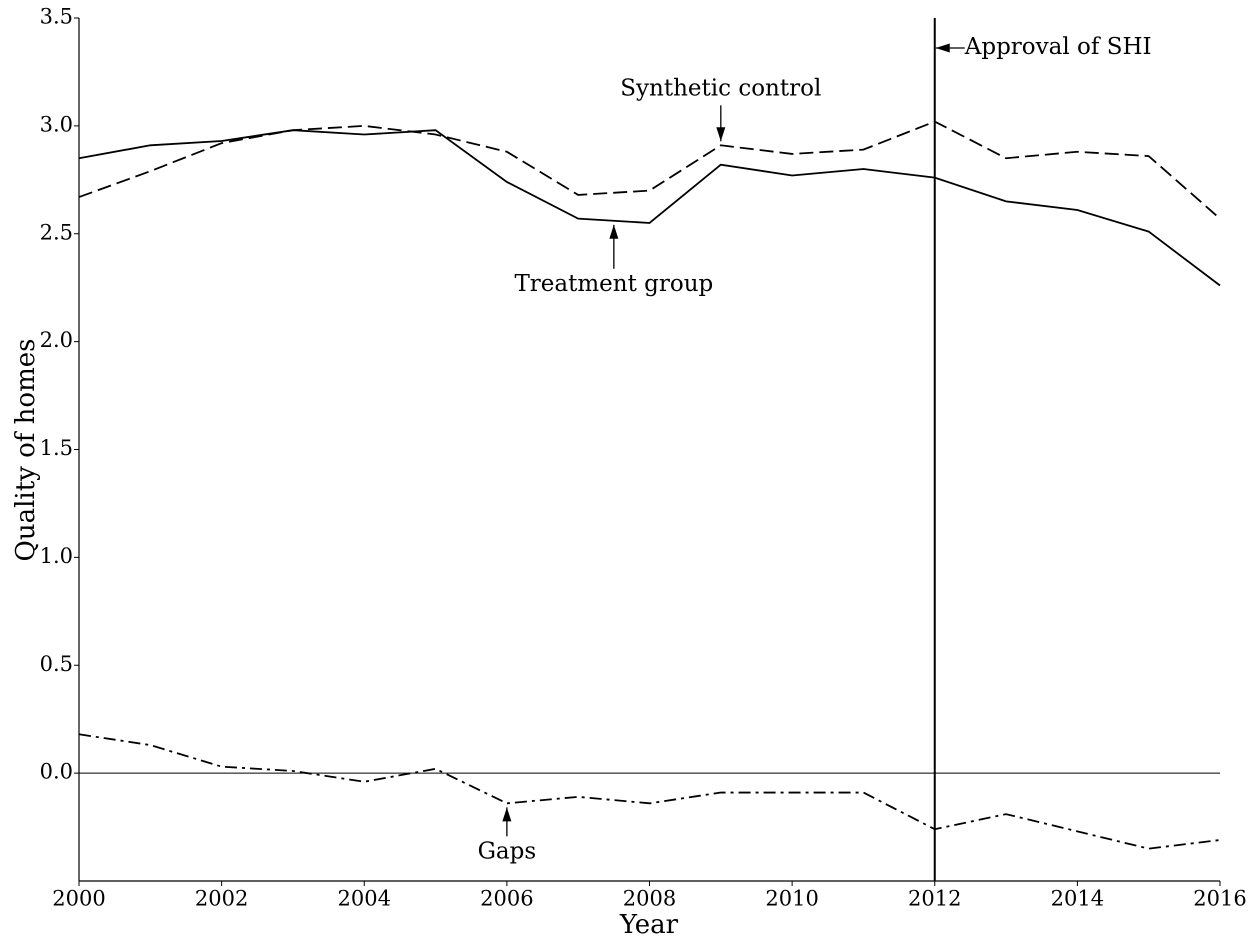  I want to click on y-tick-label: 1.5, so click(56, 448).